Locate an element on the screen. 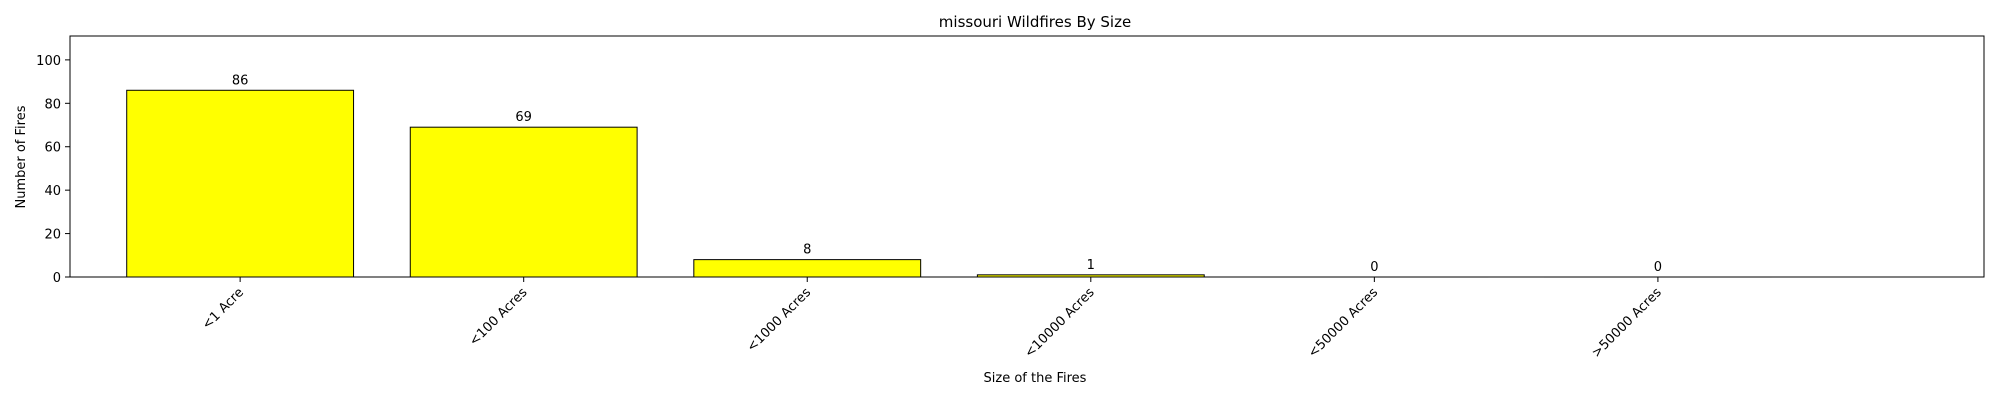 This screenshot has width=2000, height=400. x-tick-label-5: >50000 Acres is located at coordinates (1627, 323).